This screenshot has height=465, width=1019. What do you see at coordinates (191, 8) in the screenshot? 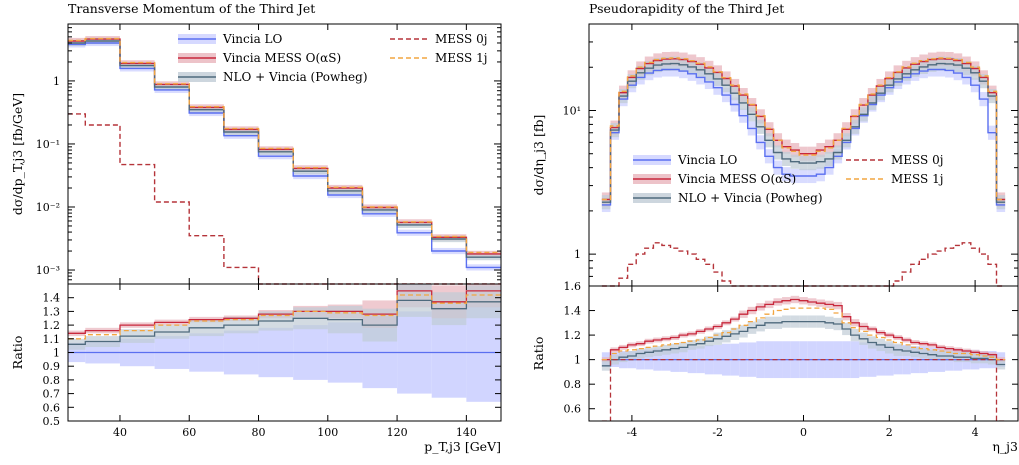
I see `chart-title: Transverse Momentum of the Third Jet` at bounding box center [191, 8].